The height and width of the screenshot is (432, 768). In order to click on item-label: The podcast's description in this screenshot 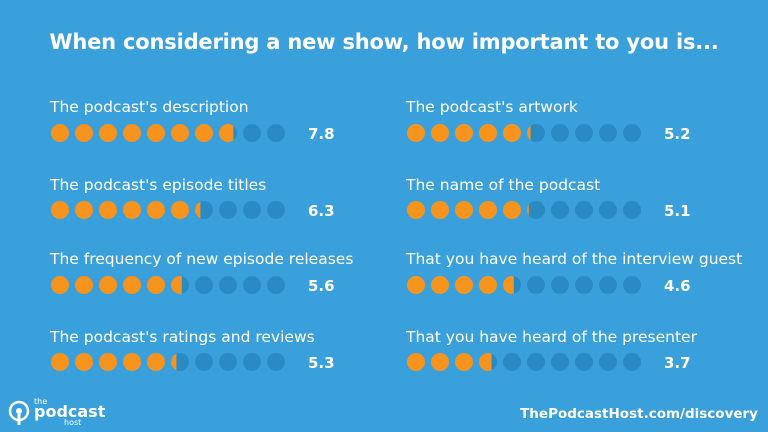, I will do `click(149, 107)`.